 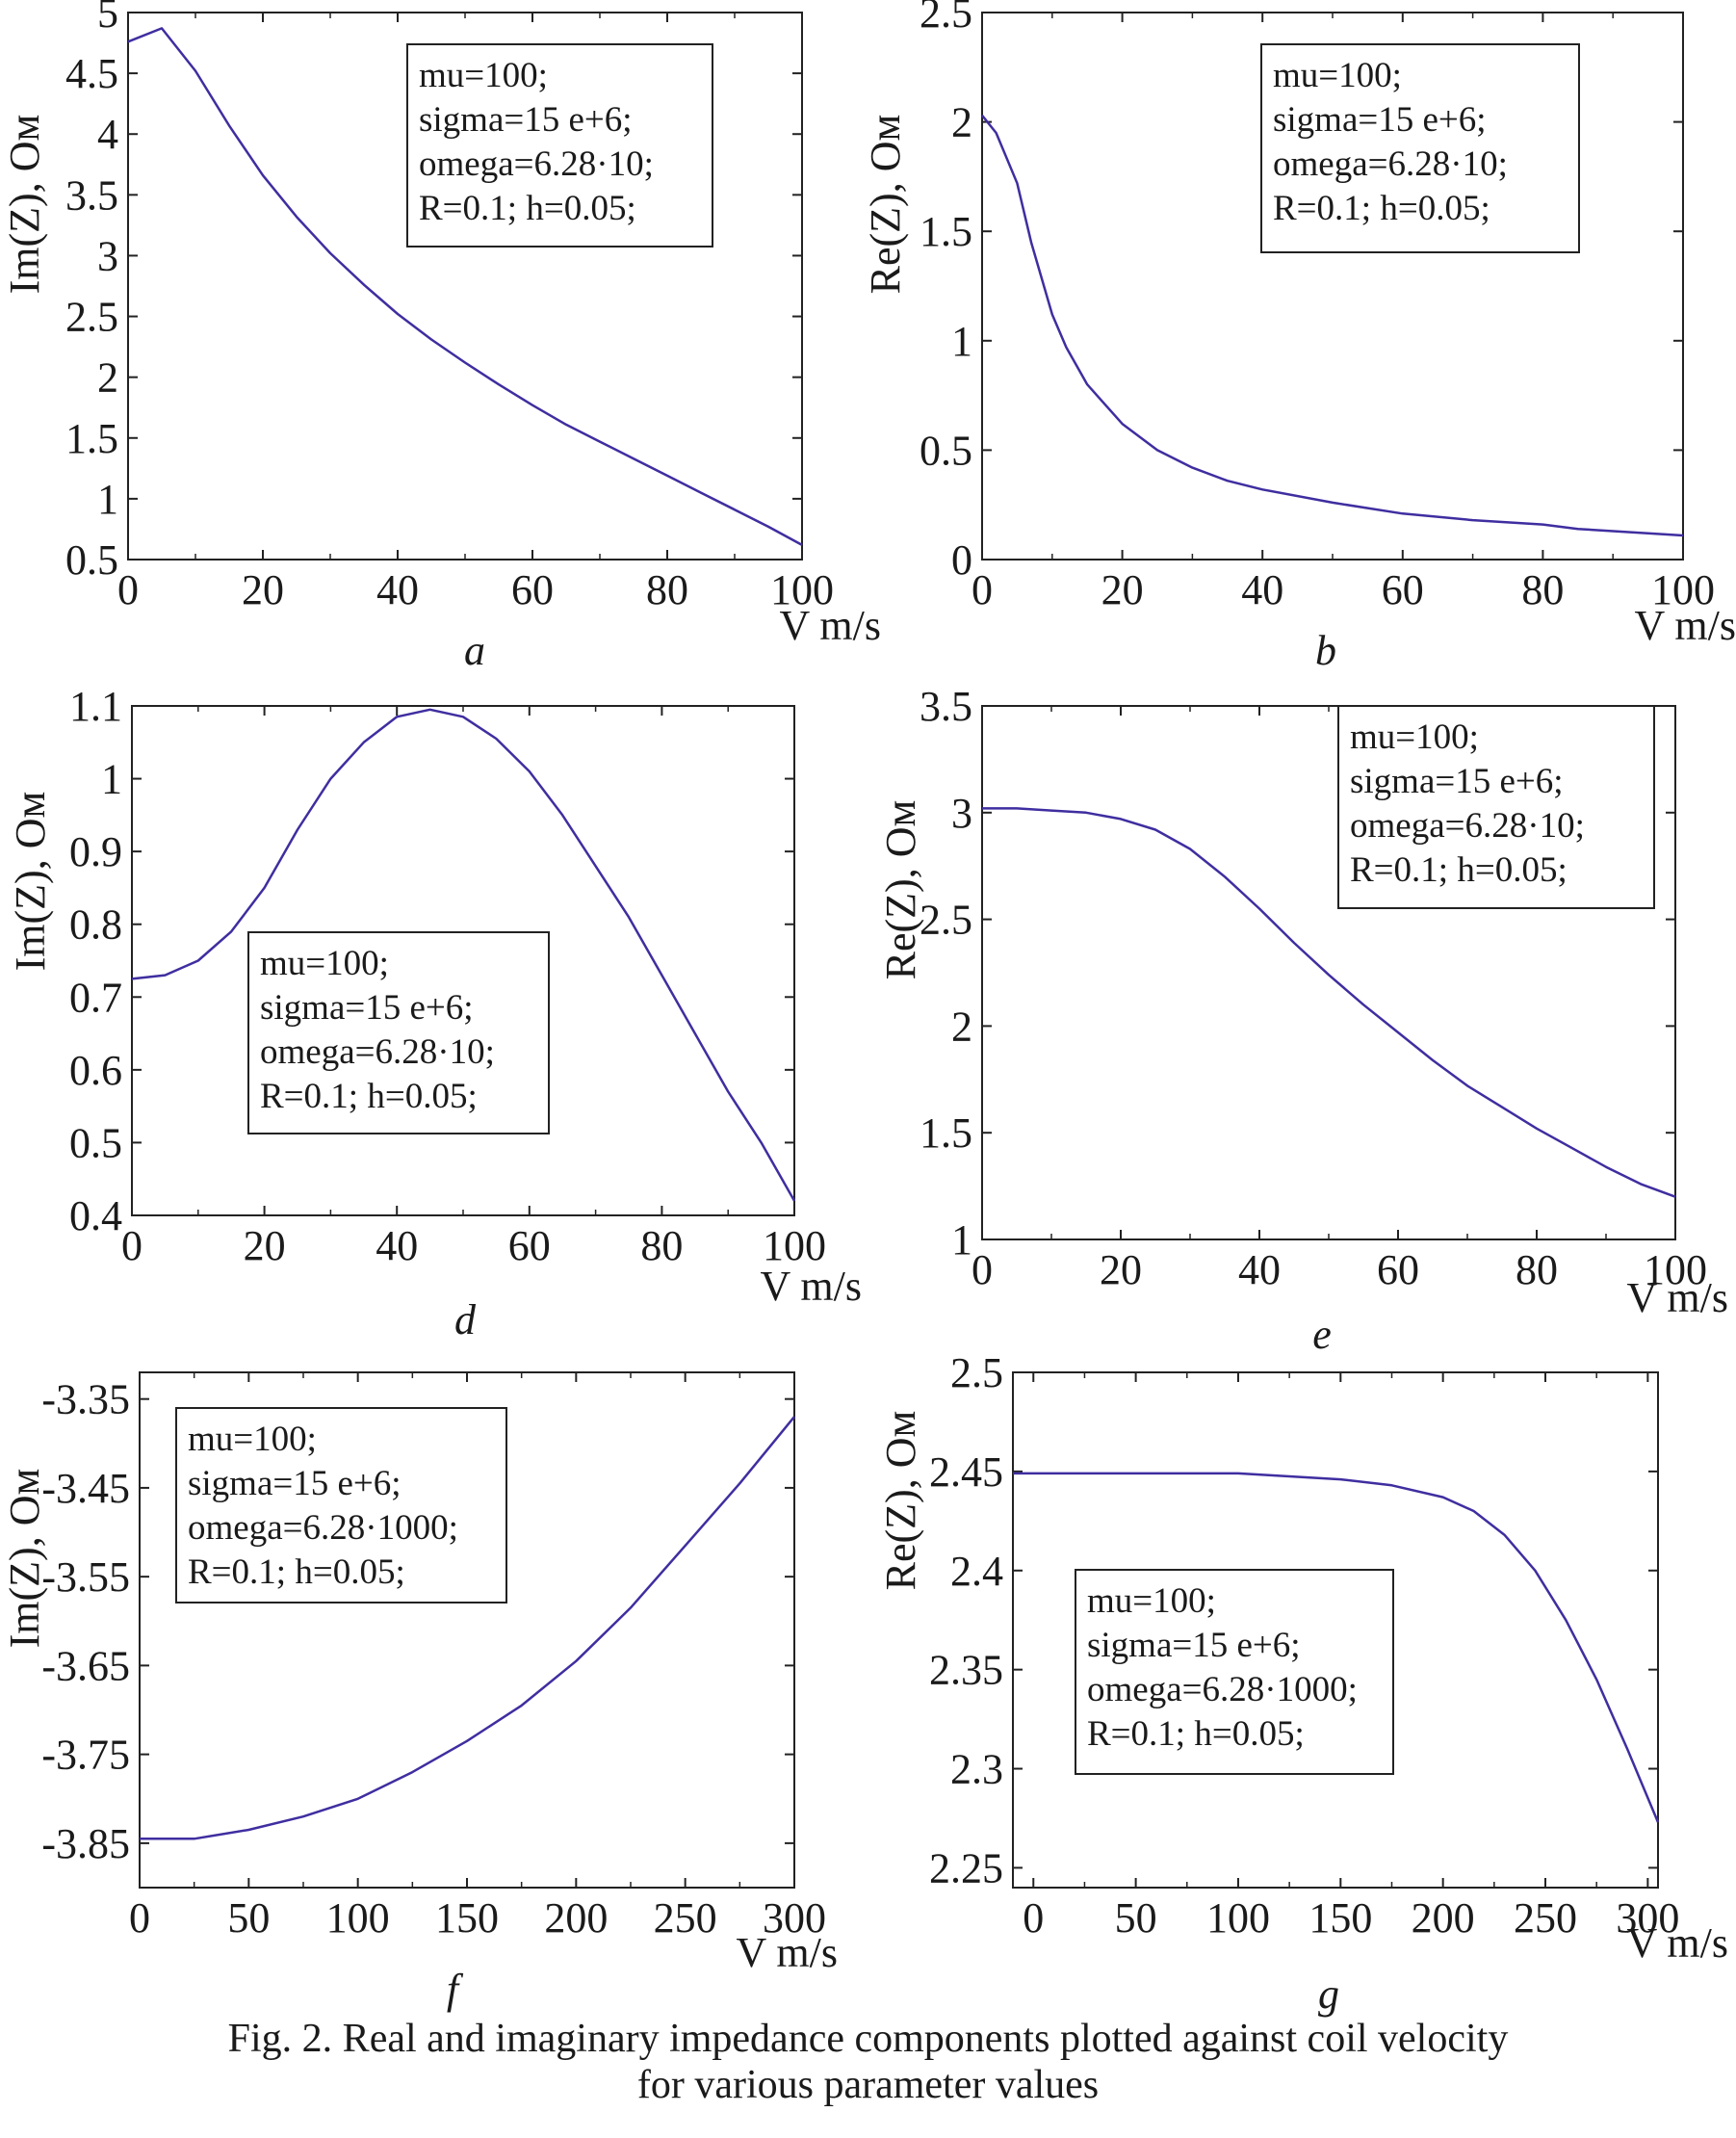 What do you see at coordinates (86, 1399) in the screenshot?
I see `y-tick-label: -3.35` at bounding box center [86, 1399].